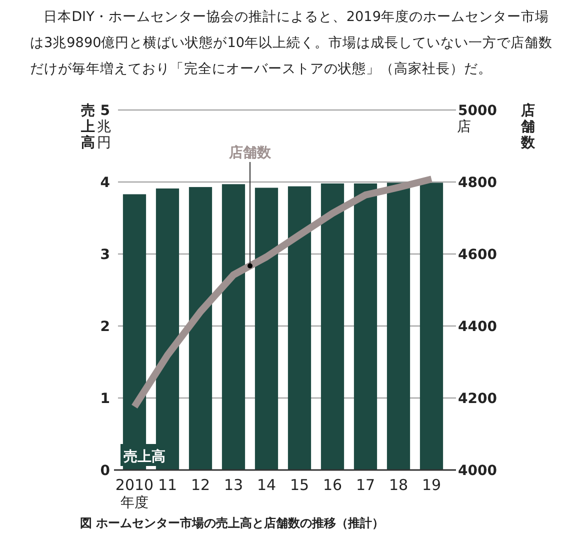 The image size is (566, 535). I want to click on y2-tick-label: 4200, so click(478, 399).